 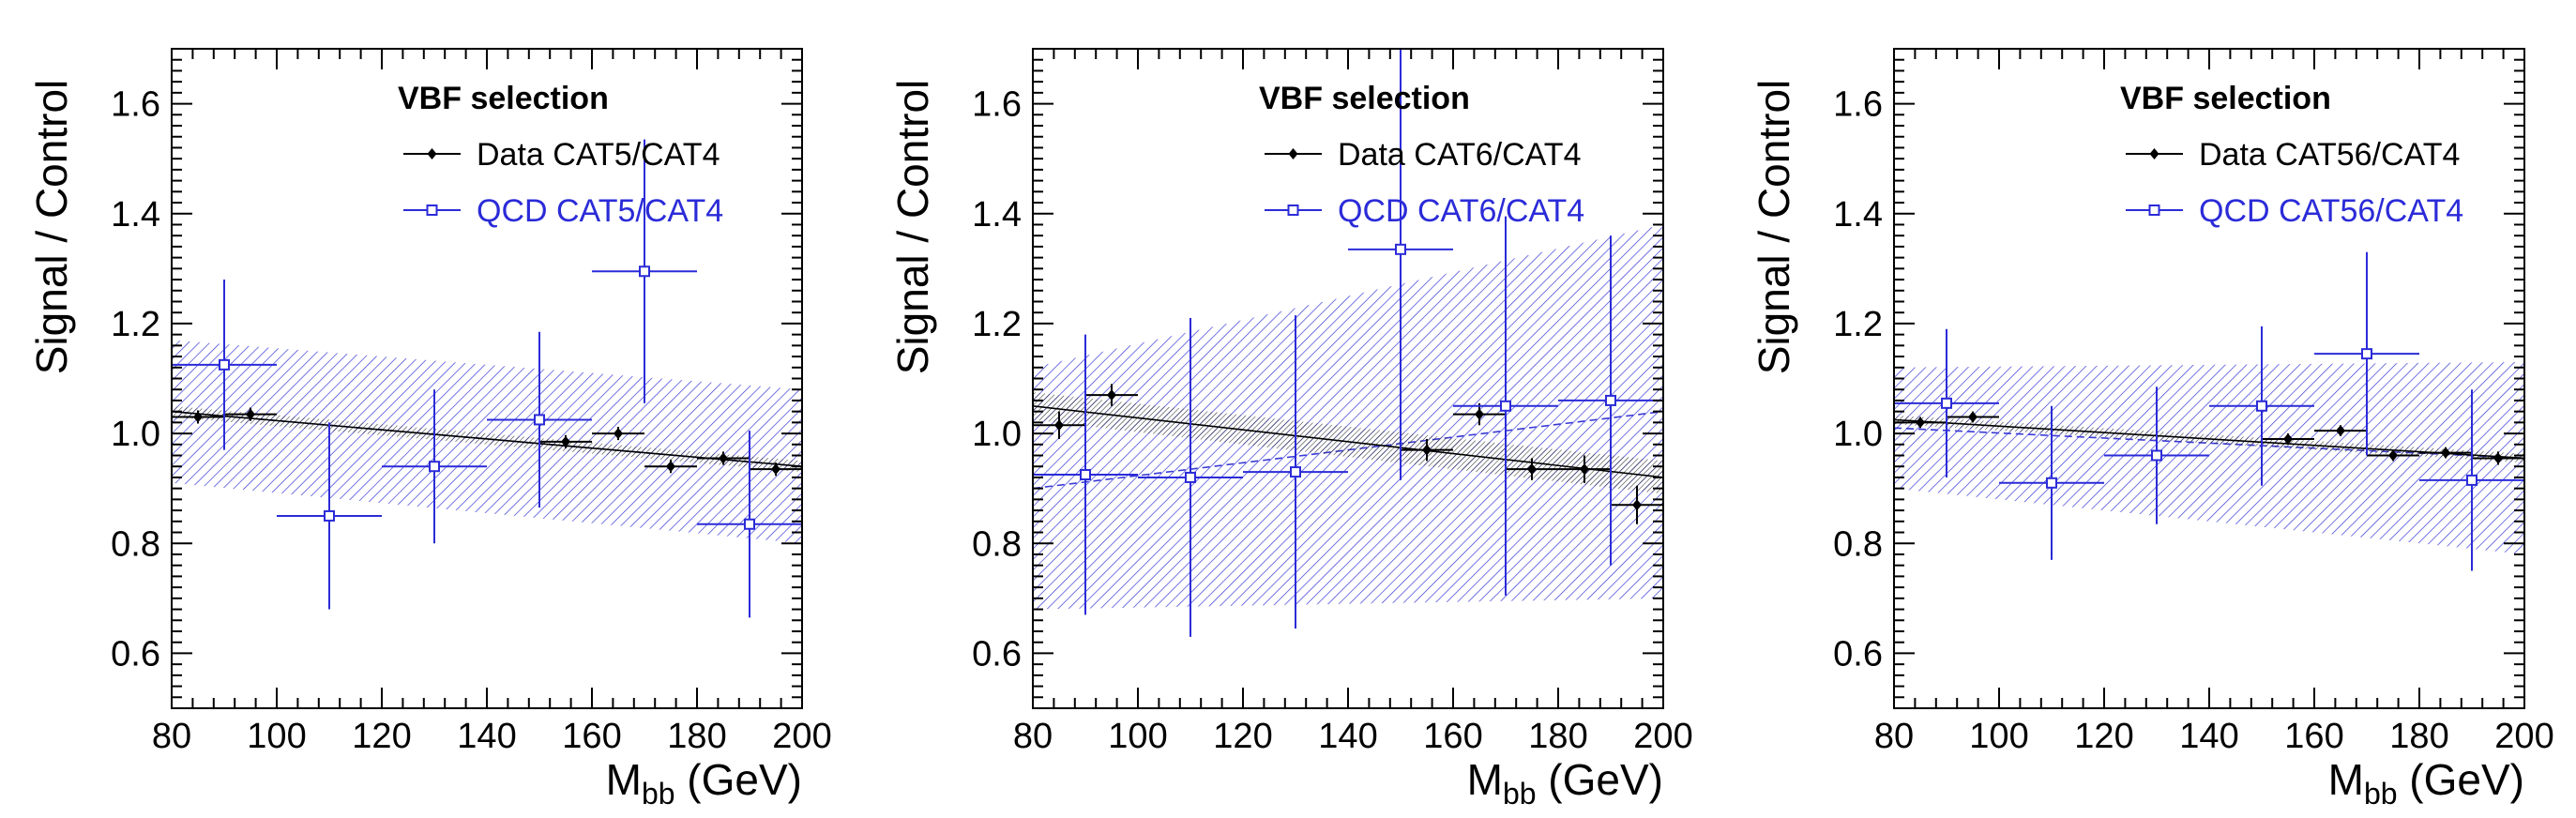 I want to click on legend: VBF selection Data CAT5/CAT4 QCD CAT5/CAT4, so click(x=561, y=155).